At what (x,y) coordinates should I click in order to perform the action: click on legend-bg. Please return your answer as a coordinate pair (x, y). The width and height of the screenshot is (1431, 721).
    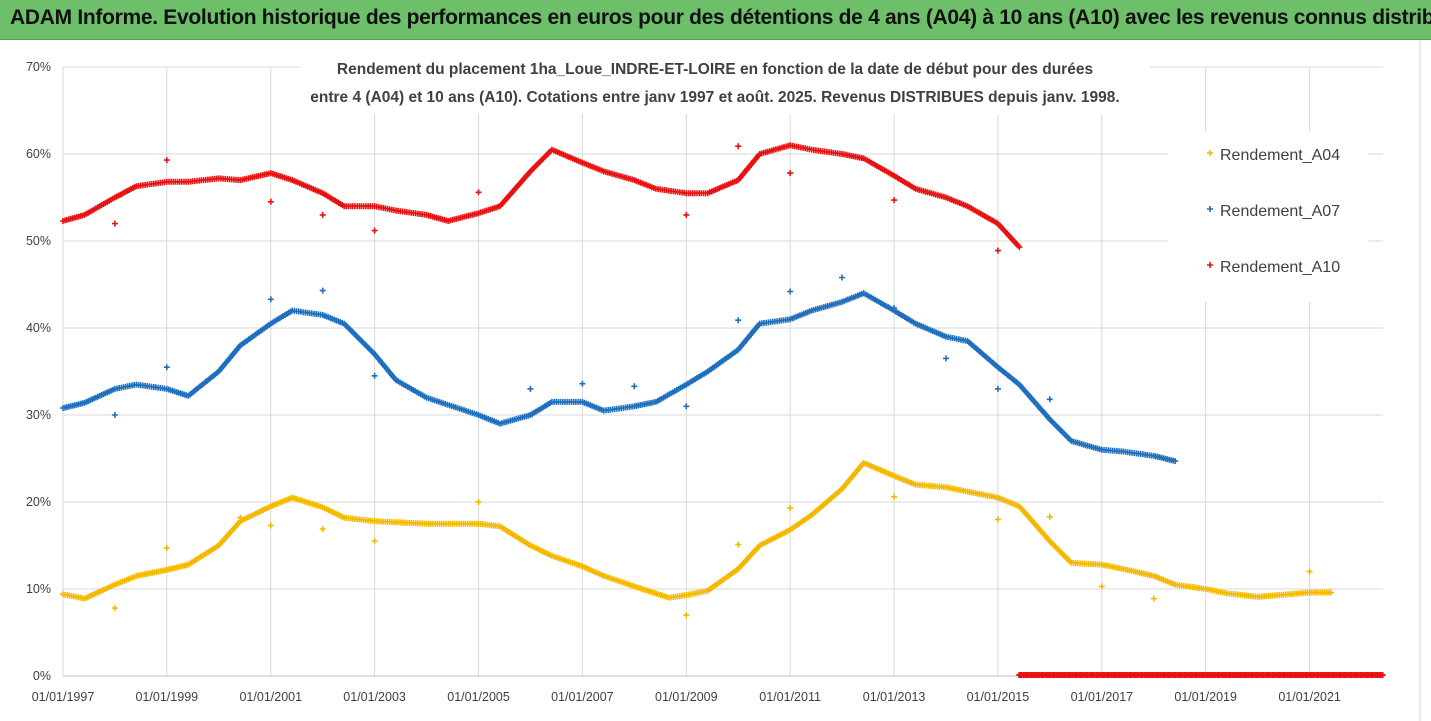
    Looking at the image, I should click on (1268, 217).